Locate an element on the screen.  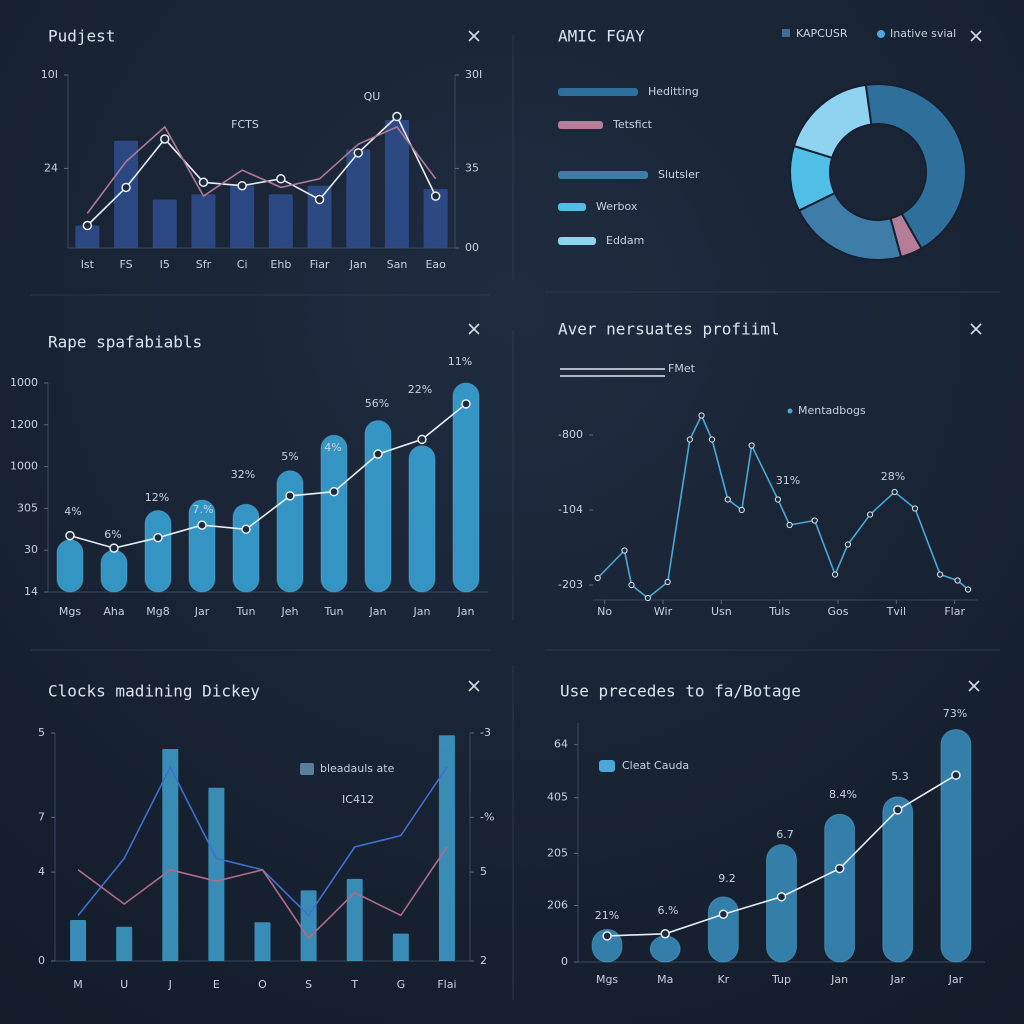
x-tick-label: E is located at coordinates (216, 984).